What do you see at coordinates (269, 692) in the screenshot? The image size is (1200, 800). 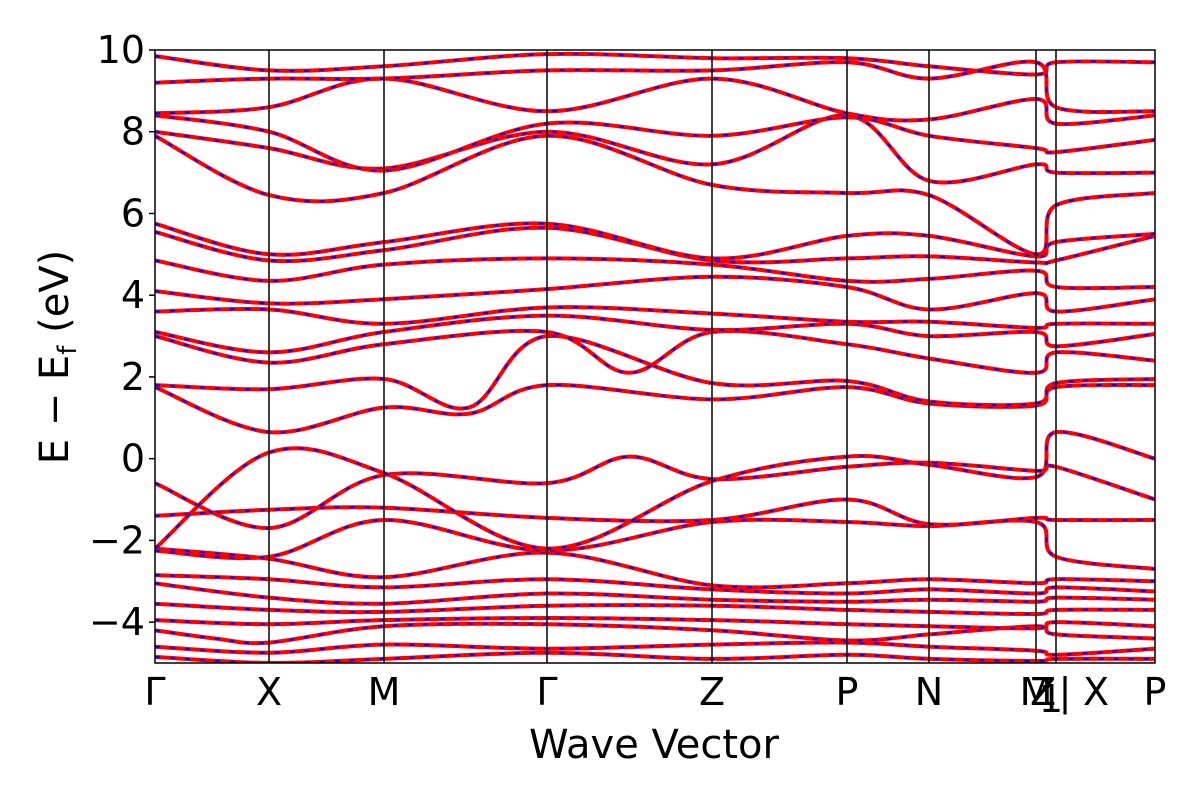 I see `x-tick-label-1: X` at bounding box center [269, 692].